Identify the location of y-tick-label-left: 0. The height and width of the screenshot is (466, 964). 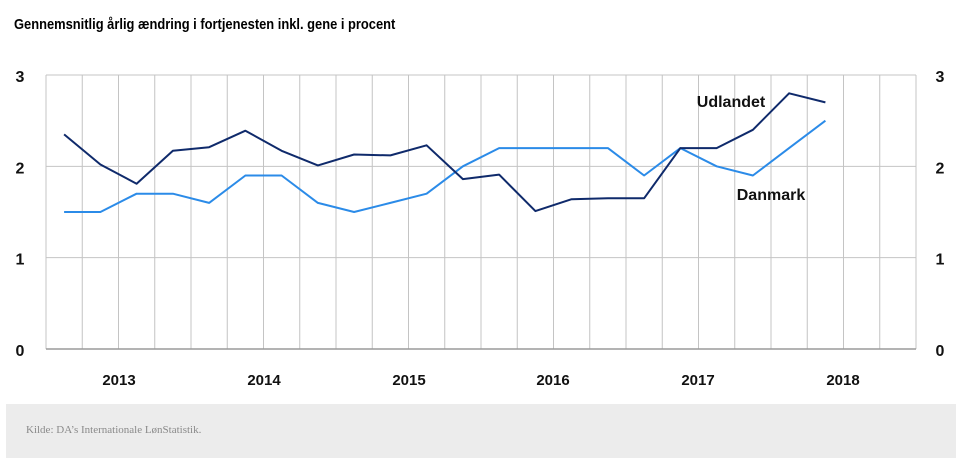
(20, 351).